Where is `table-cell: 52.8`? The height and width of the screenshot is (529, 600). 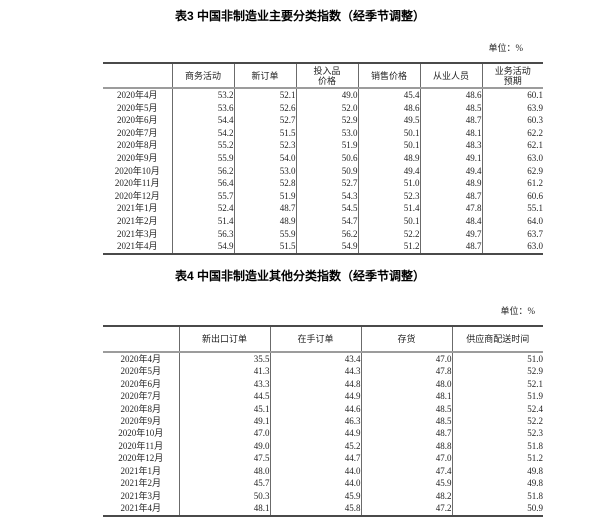
table-cell: 52.8 is located at coordinates (264, 183).